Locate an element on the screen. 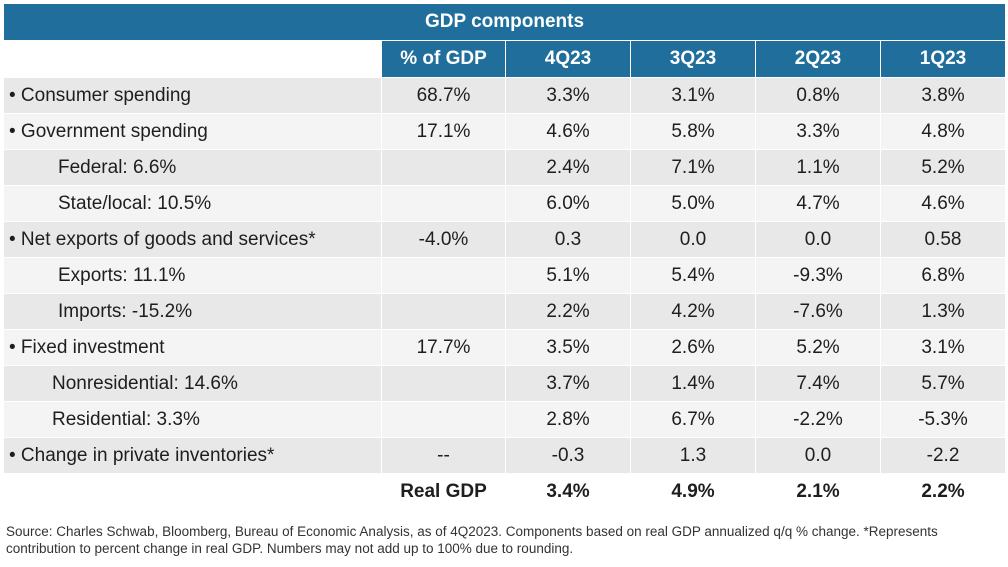 The width and height of the screenshot is (1008, 567). table-row: Residential: 3.3% 2.8% 6.7% -2.2% -5.3% is located at coordinates (505, 419).